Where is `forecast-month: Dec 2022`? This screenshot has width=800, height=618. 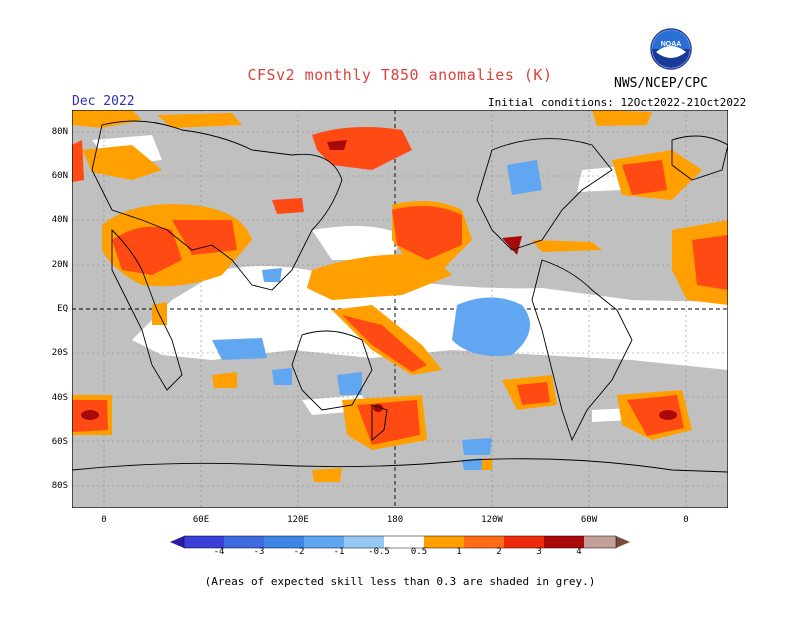
forecast-month: Dec 2022 is located at coordinates (103, 101).